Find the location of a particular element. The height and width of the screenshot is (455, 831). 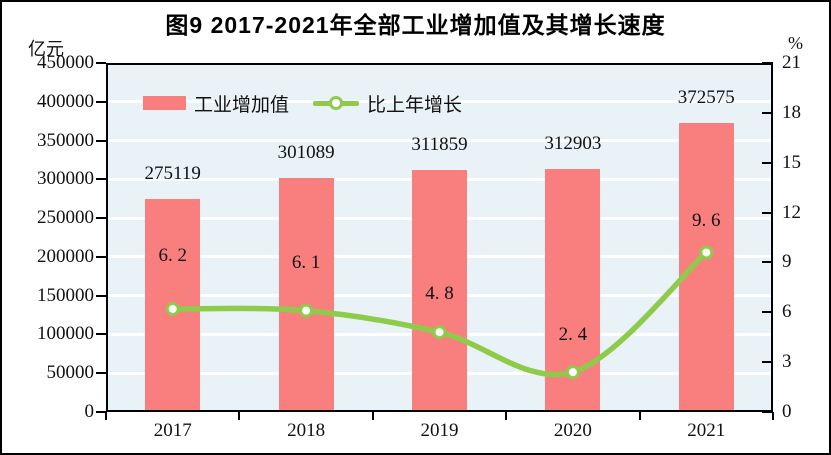

bar-value-label: 301089 is located at coordinates (306, 153).